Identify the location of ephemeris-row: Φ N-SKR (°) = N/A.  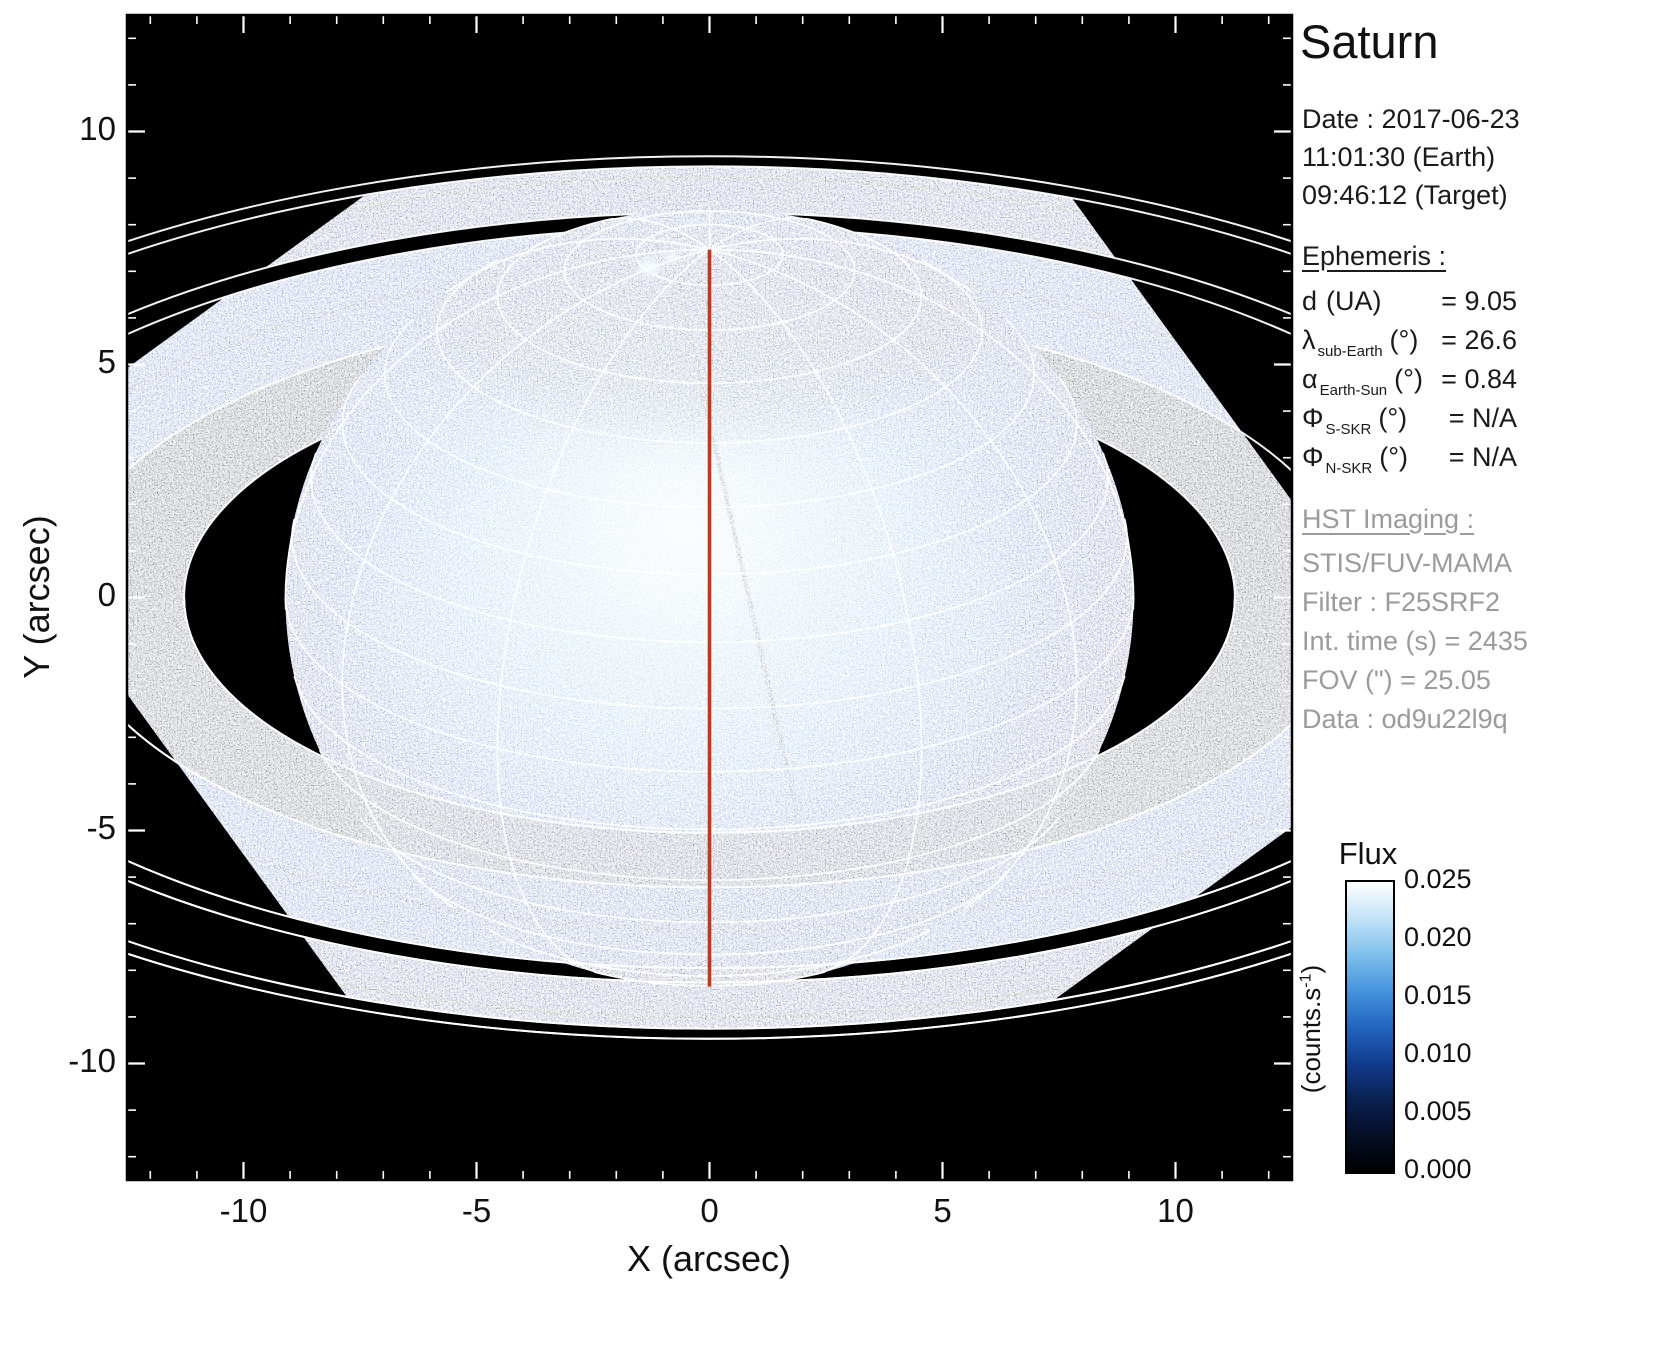
(1409, 461).